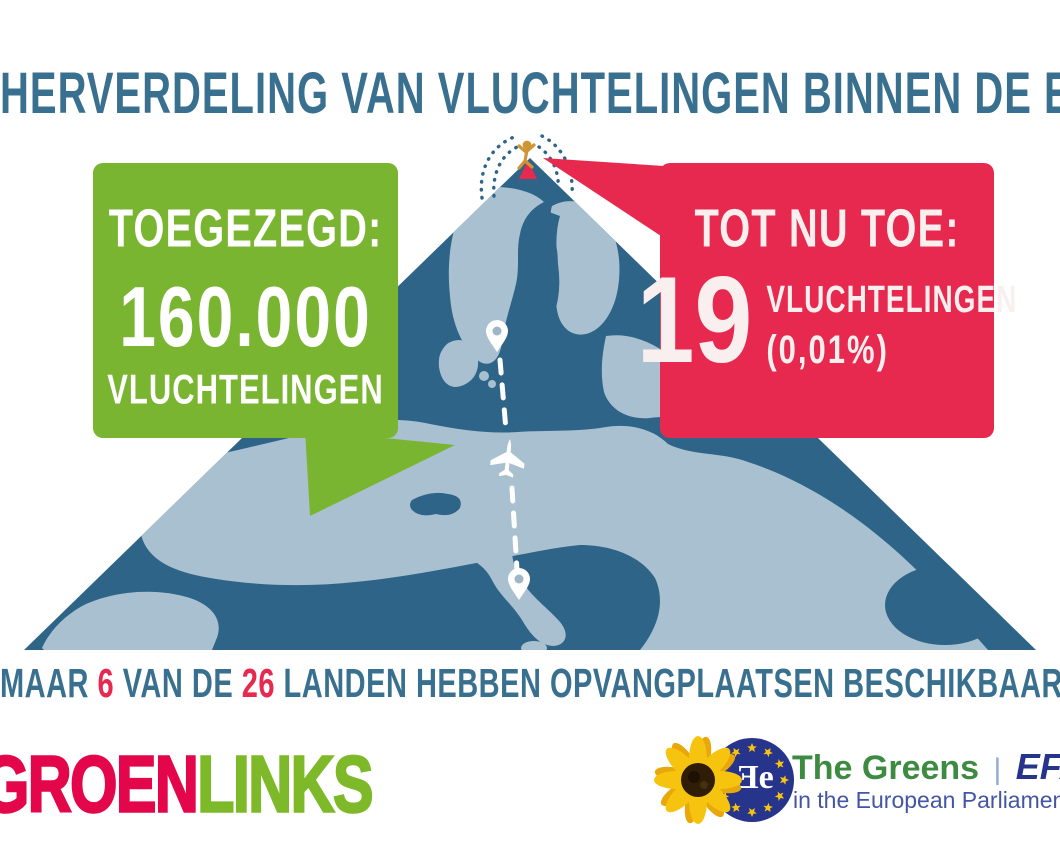 This screenshot has width=1060, height=848. Describe the element at coordinates (827, 229) in the screenshot. I see `actual-label: TOT NU TOE:` at that location.